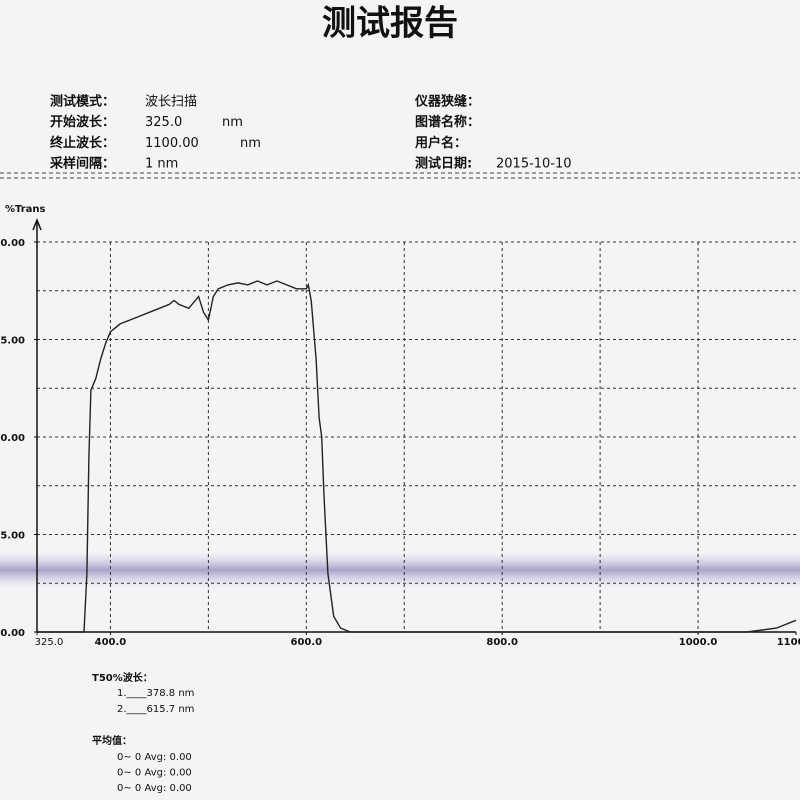 This screenshot has width=800, height=800. What do you see at coordinates (82, 143) in the screenshot?
I see `field-label: 终止波长：` at bounding box center [82, 143].